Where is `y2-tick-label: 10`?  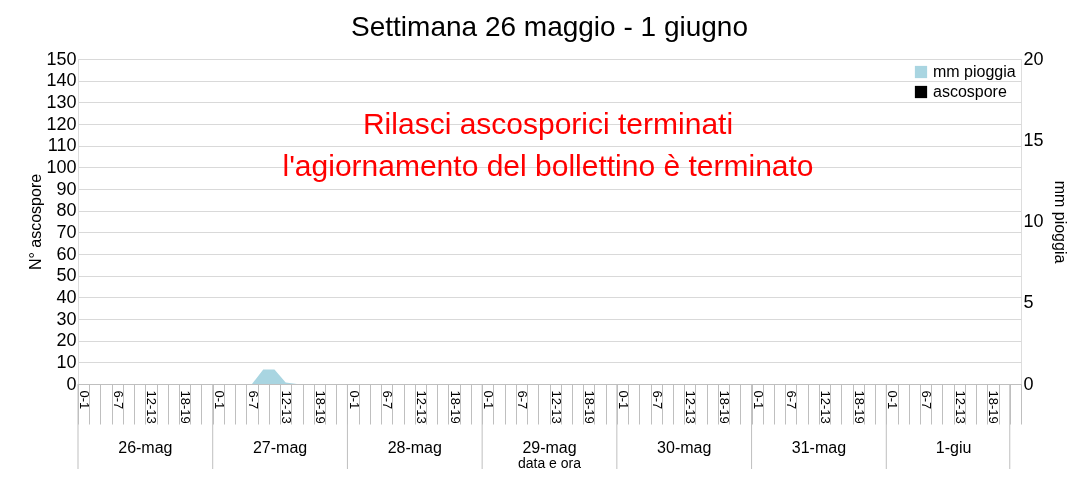 y2-tick-label: 10 is located at coordinates (1033, 221).